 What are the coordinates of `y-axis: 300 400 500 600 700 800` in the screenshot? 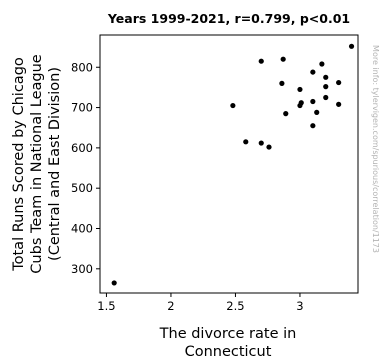 It's located at (85, 168).